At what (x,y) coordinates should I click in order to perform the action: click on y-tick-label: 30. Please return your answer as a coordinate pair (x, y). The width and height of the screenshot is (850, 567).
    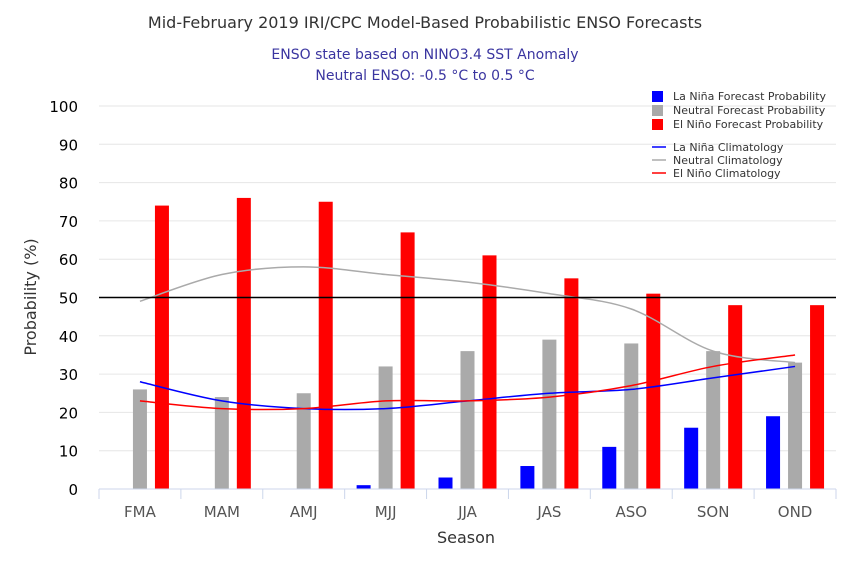
    Looking at the image, I should click on (68, 375).